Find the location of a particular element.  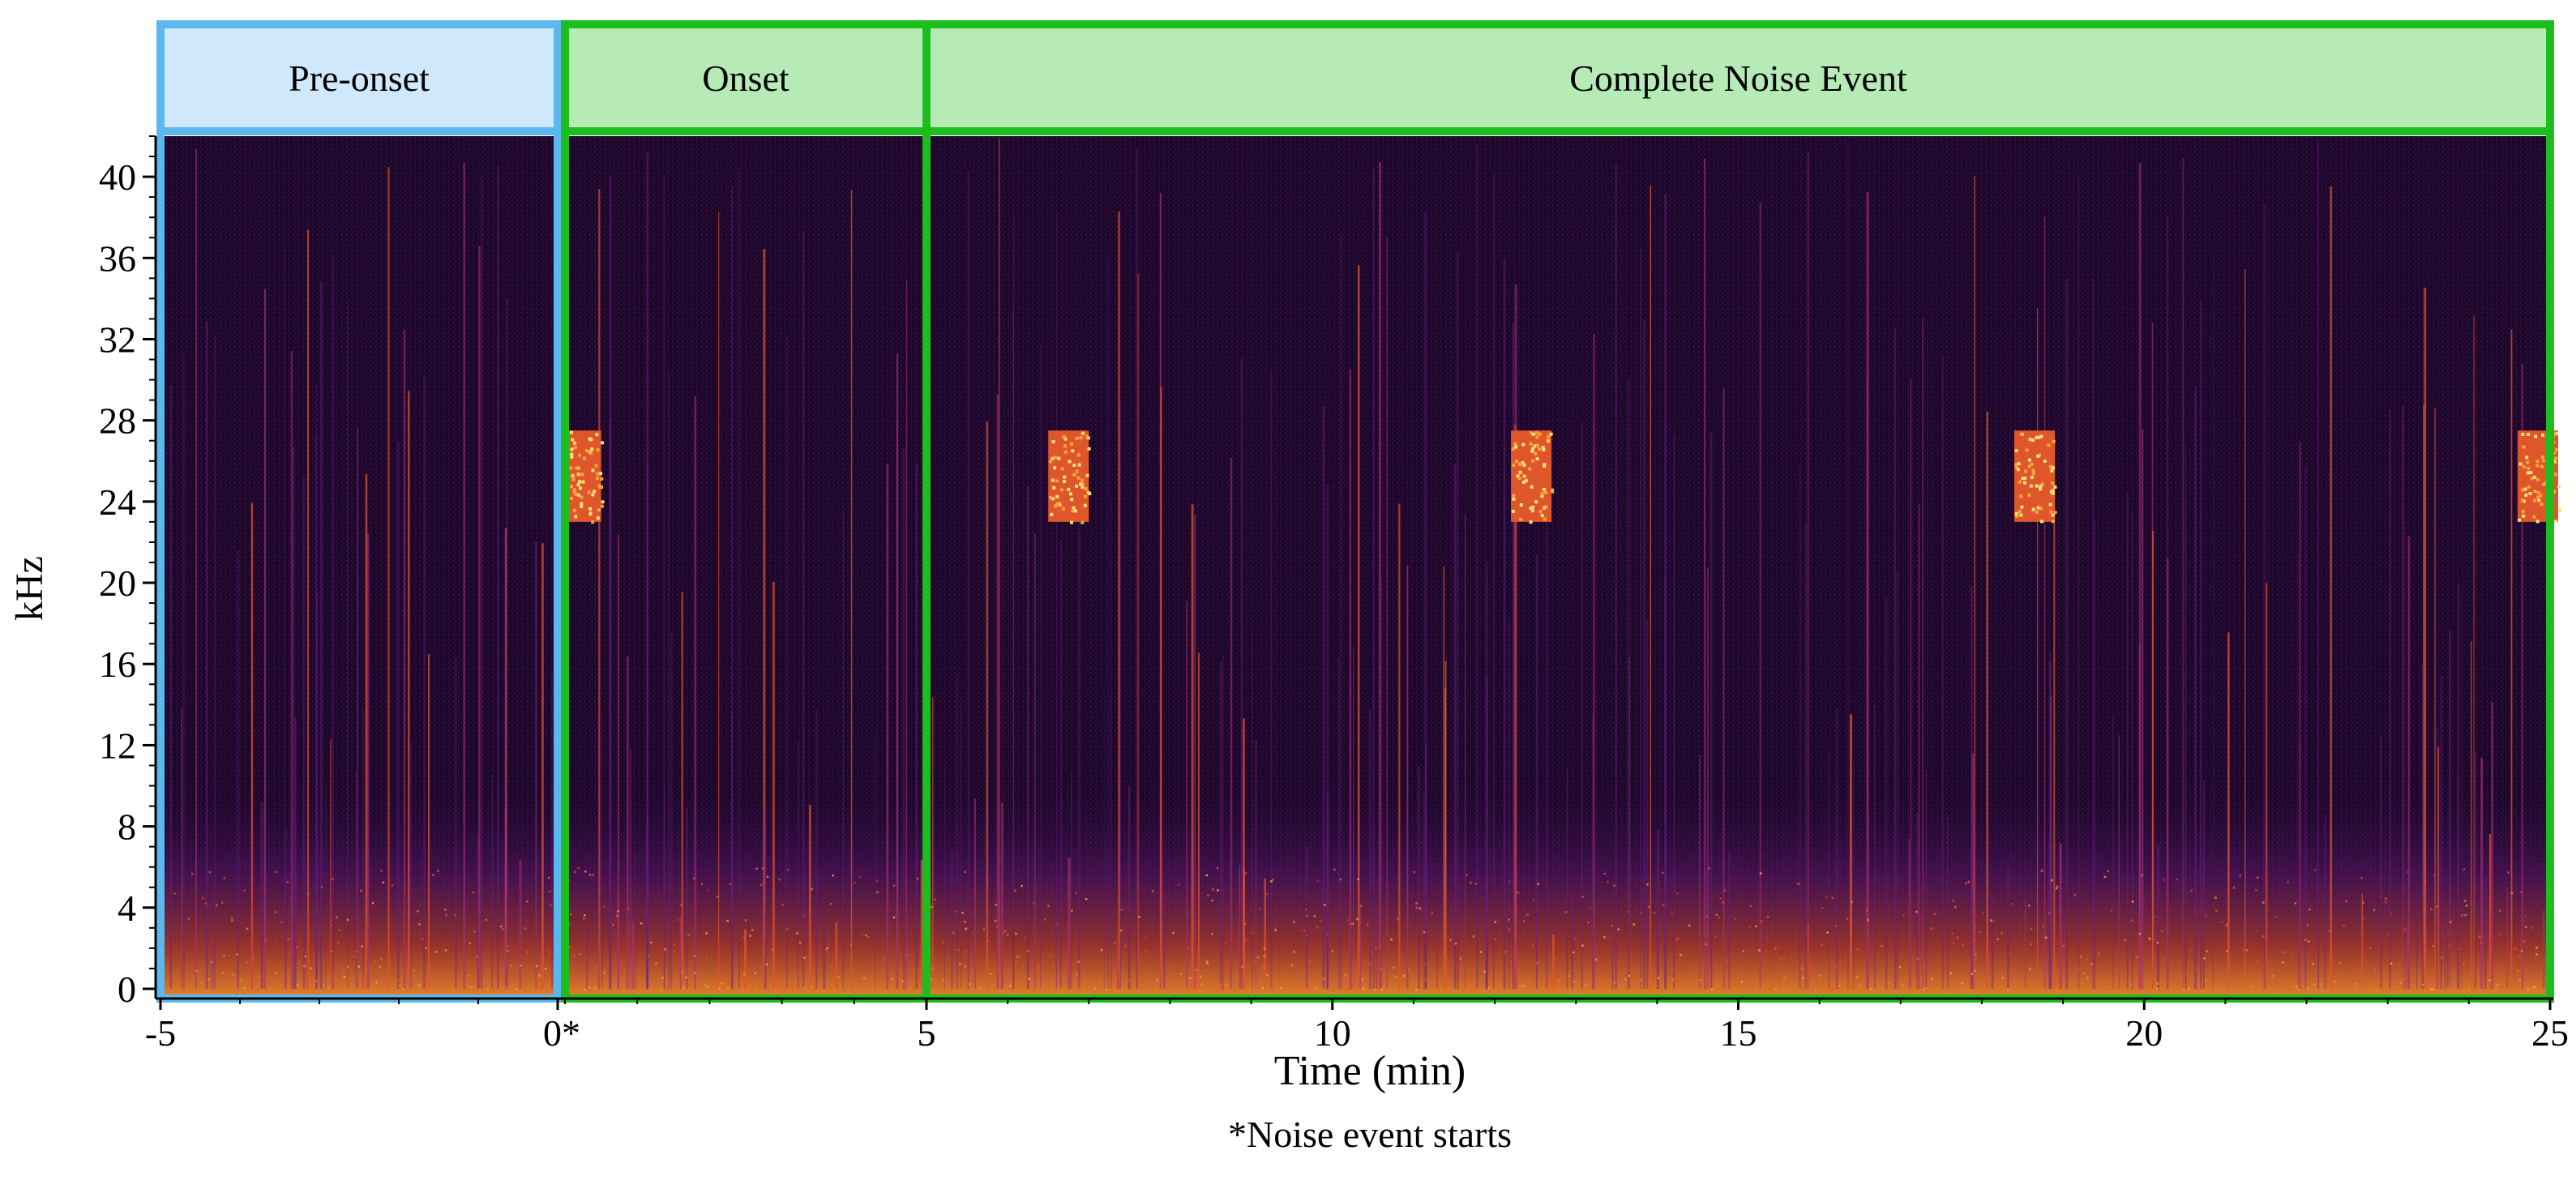

footnote: *Noise event starts is located at coordinates (1370, 1134).